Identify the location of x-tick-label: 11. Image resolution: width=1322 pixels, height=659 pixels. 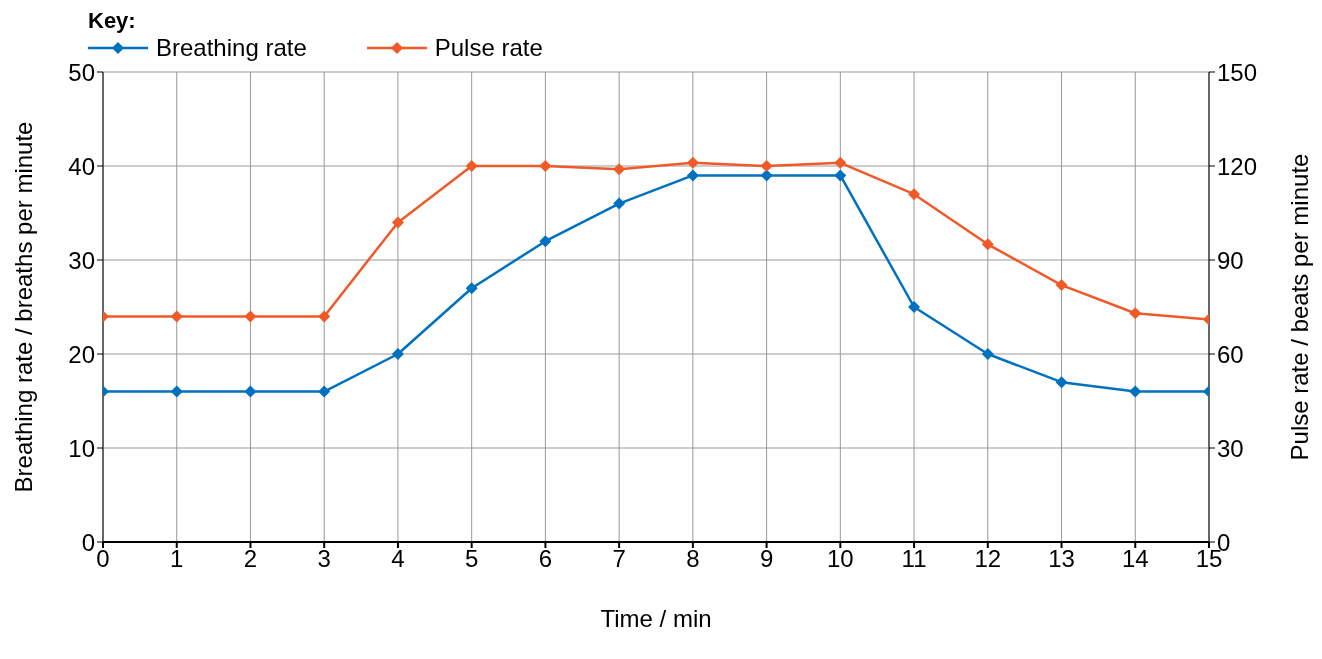
(914, 559).